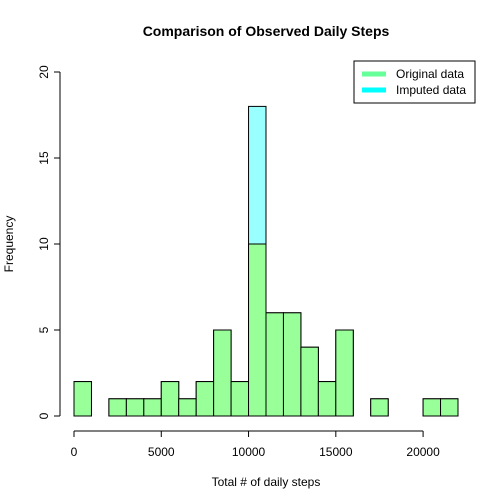 Image resolution: width=504 pixels, height=504 pixels. What do you see at coordinates (249, 452) in the screenshot?
I see `x-tick-label-2: 10000` at bounding box center [249, 452].